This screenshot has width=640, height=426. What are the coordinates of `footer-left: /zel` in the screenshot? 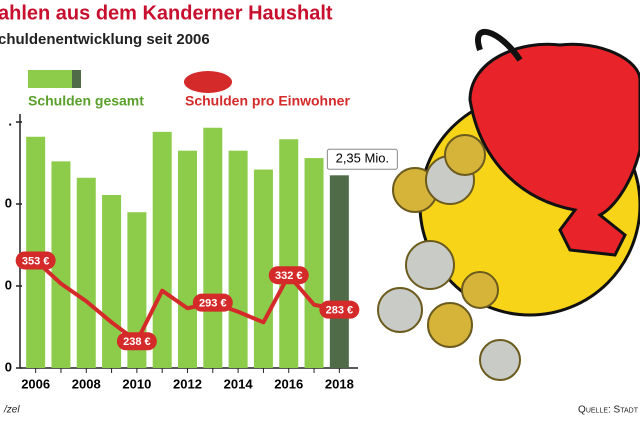 It's located at (11, 410).